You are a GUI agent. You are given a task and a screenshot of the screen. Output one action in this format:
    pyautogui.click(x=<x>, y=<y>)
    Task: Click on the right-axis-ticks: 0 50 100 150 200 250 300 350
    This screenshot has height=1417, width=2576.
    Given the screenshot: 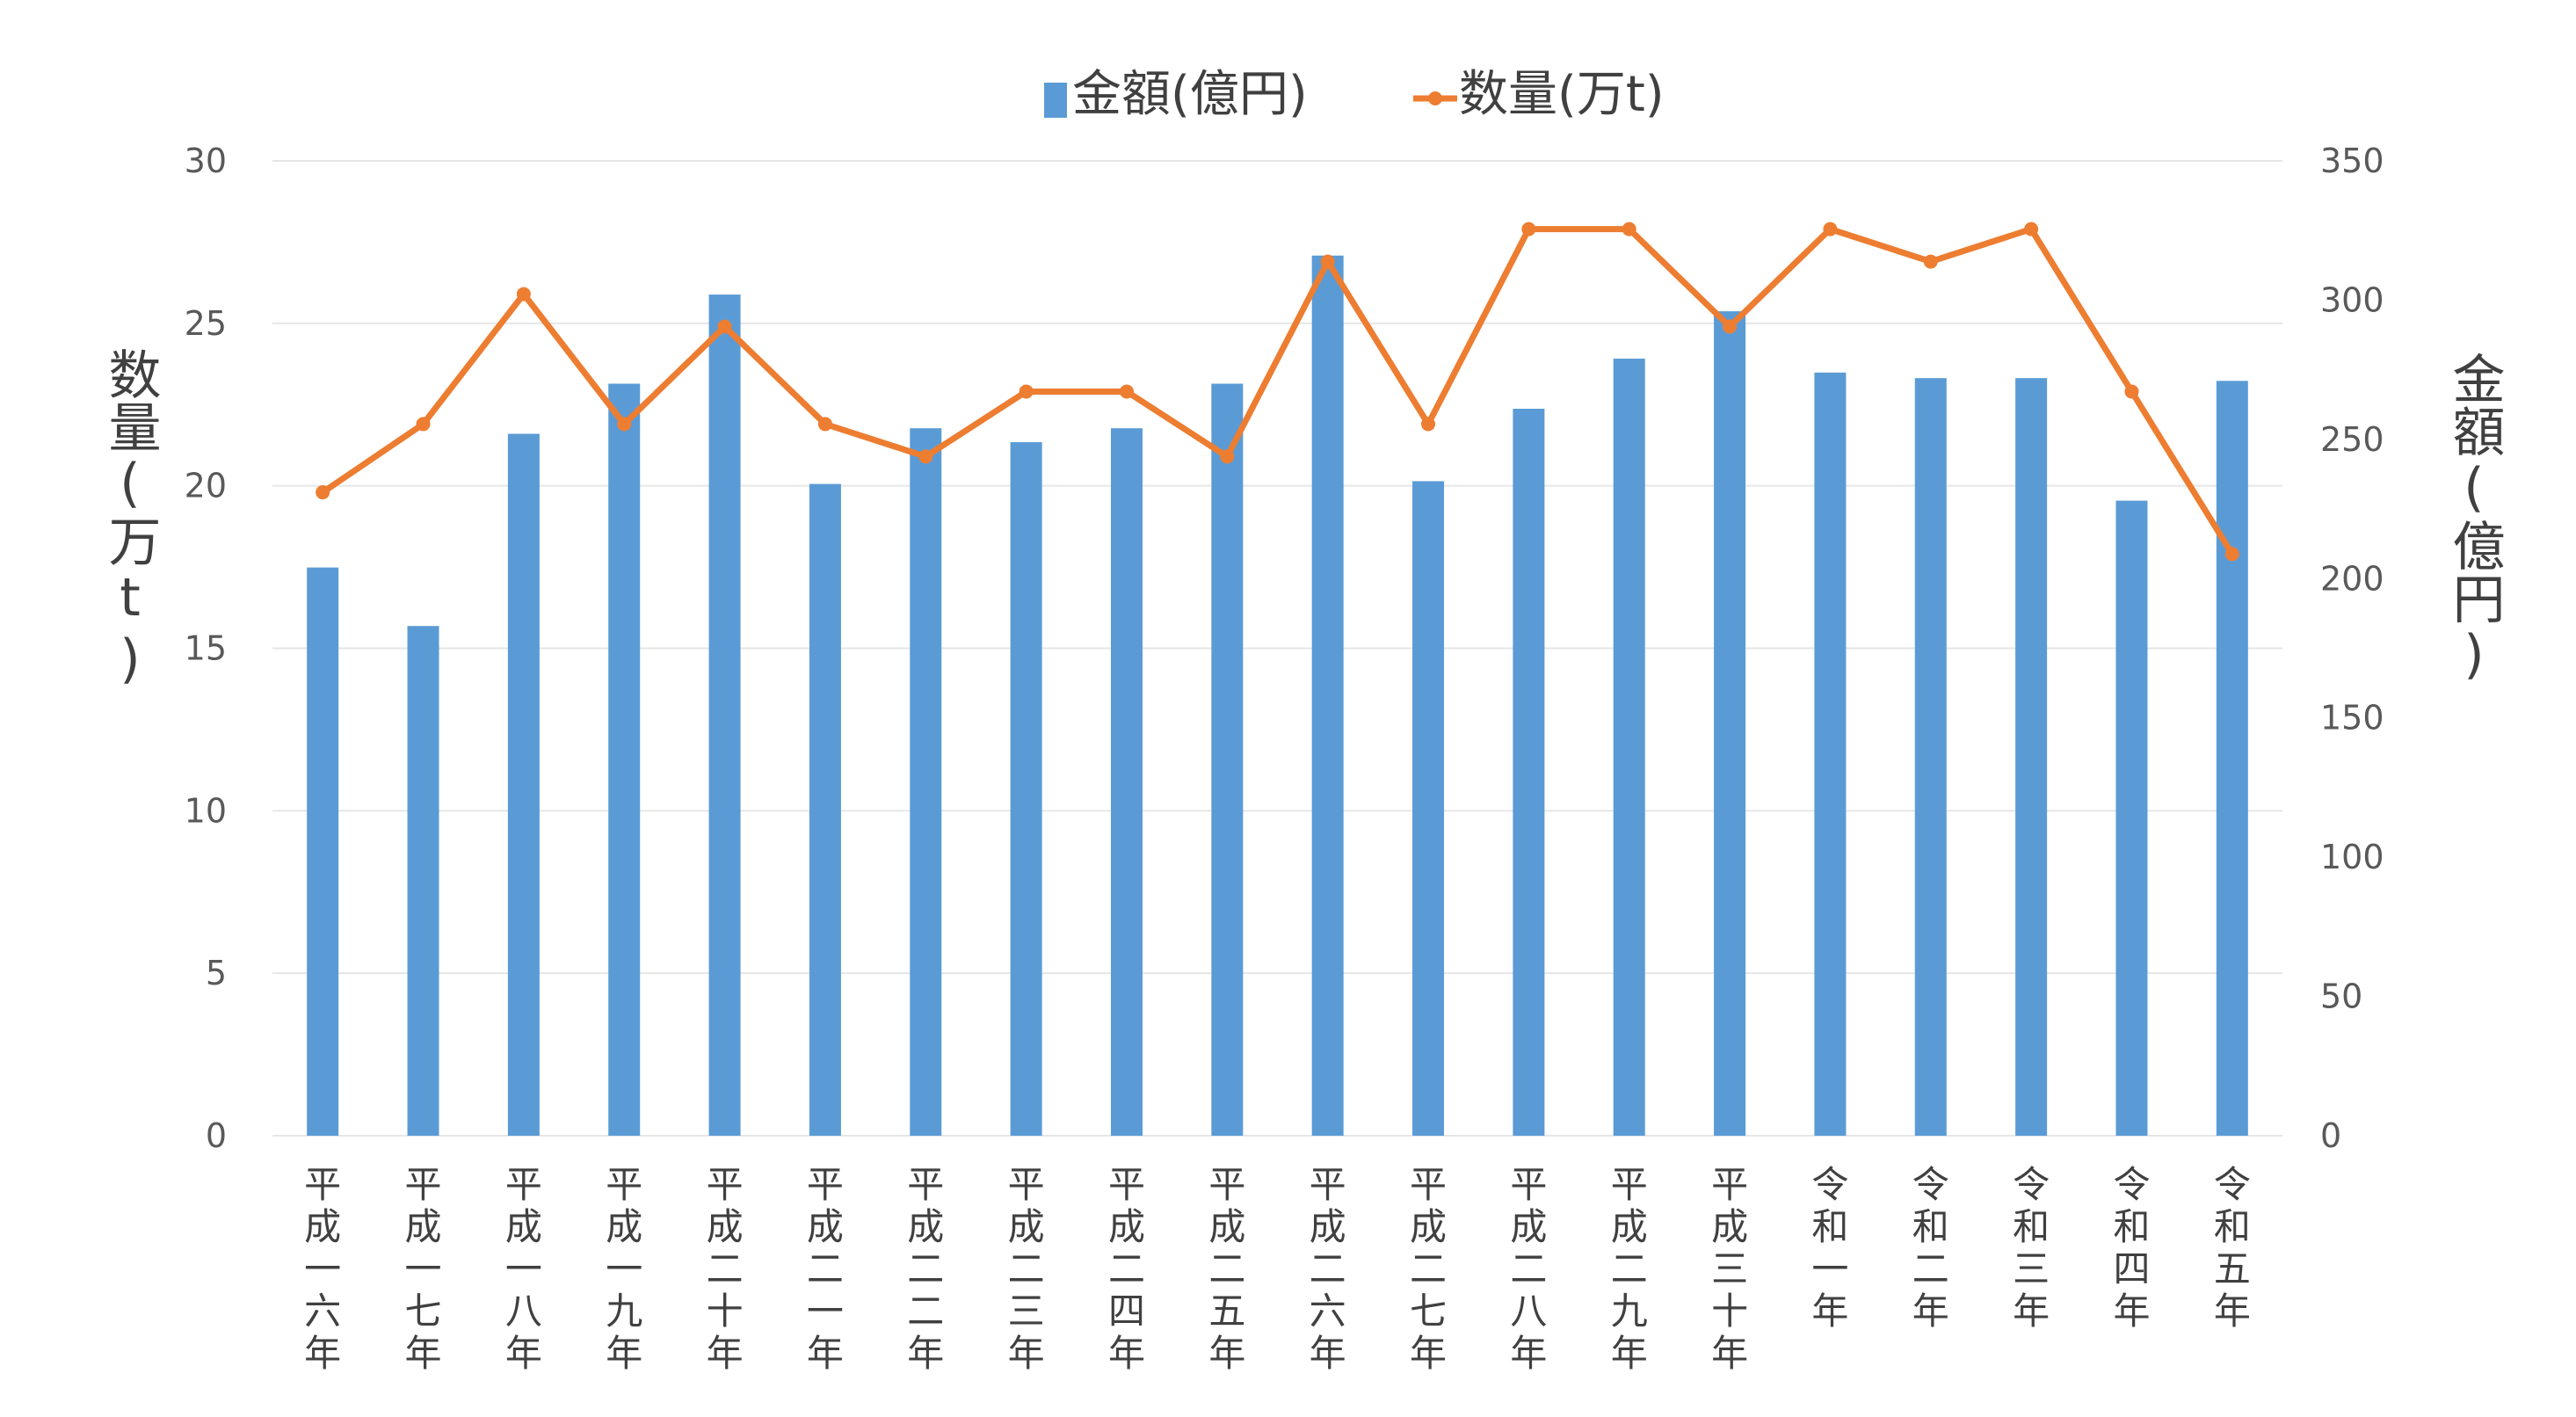 What is the action you would take?
    pyautogui.click(x=2352, y=648)
    